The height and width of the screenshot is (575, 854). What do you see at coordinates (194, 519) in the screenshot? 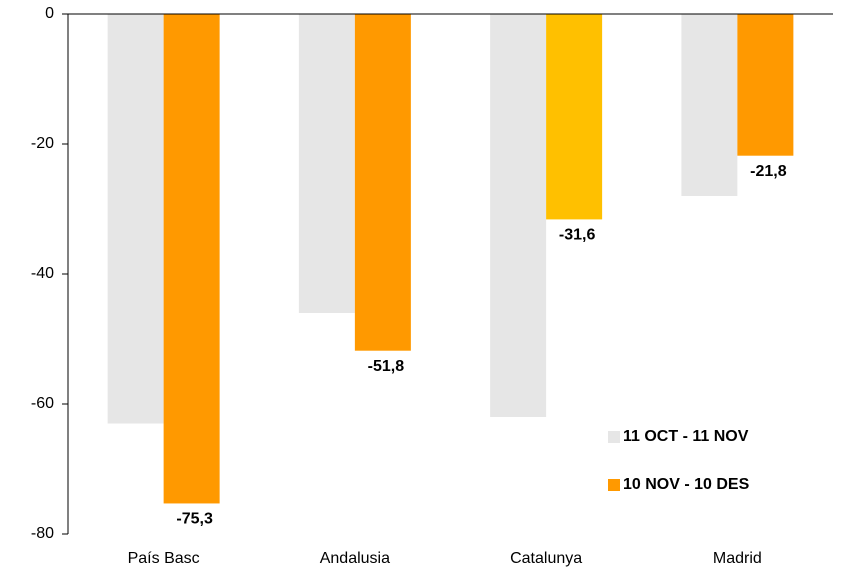
I see `data-label: -75,3` at bounding box center [194, 519].